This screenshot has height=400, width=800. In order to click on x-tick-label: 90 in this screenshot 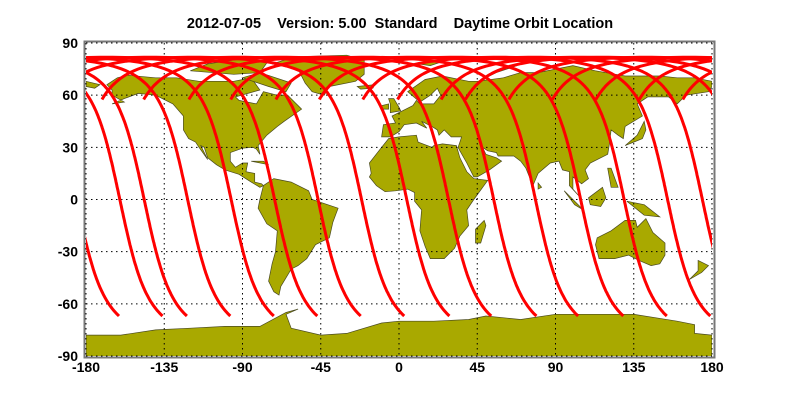, I will do `click(556, 367)`.